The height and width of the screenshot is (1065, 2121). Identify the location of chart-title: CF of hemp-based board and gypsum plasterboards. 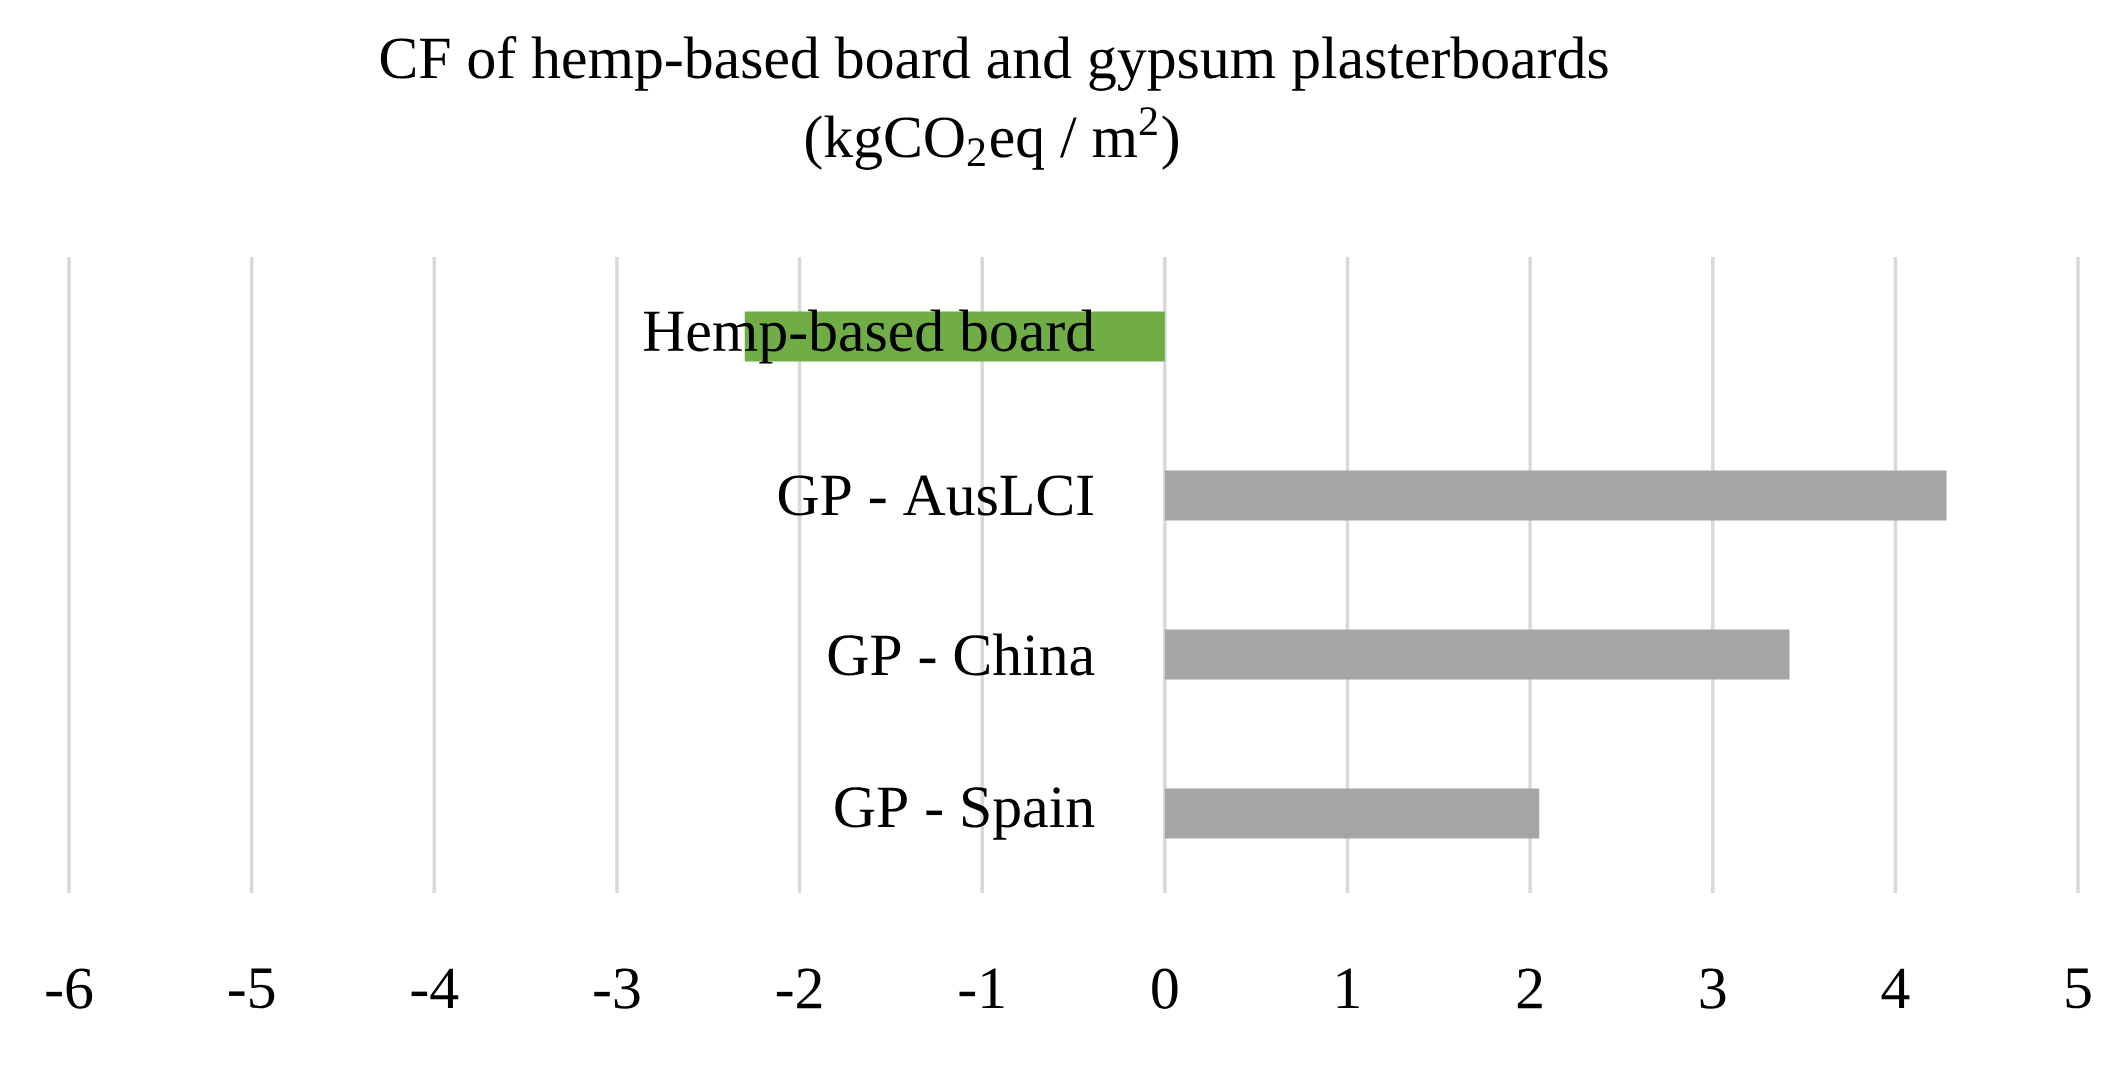
(994, 63).